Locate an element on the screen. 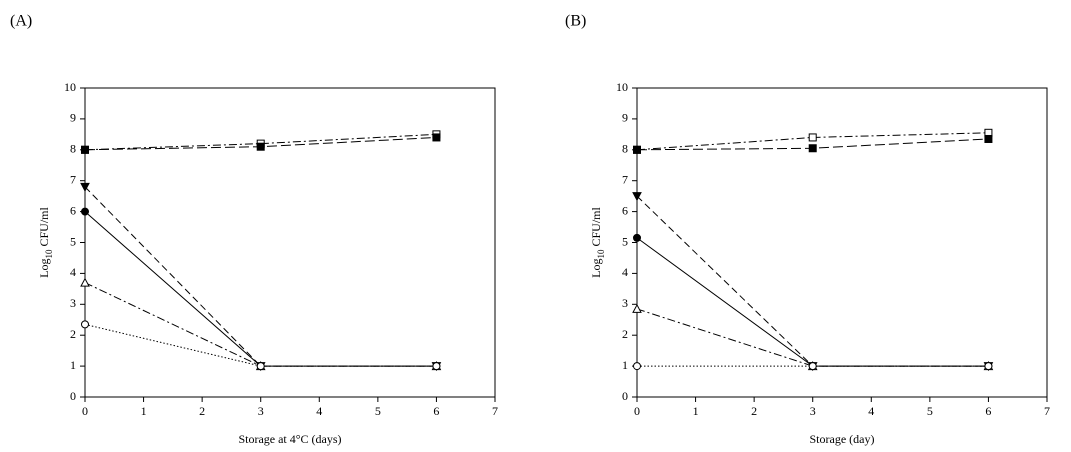 The height and width of the screenshot is (452, 1071). x-axis-label: Storage at 4°C (days) is located at coordinates (289, 439).